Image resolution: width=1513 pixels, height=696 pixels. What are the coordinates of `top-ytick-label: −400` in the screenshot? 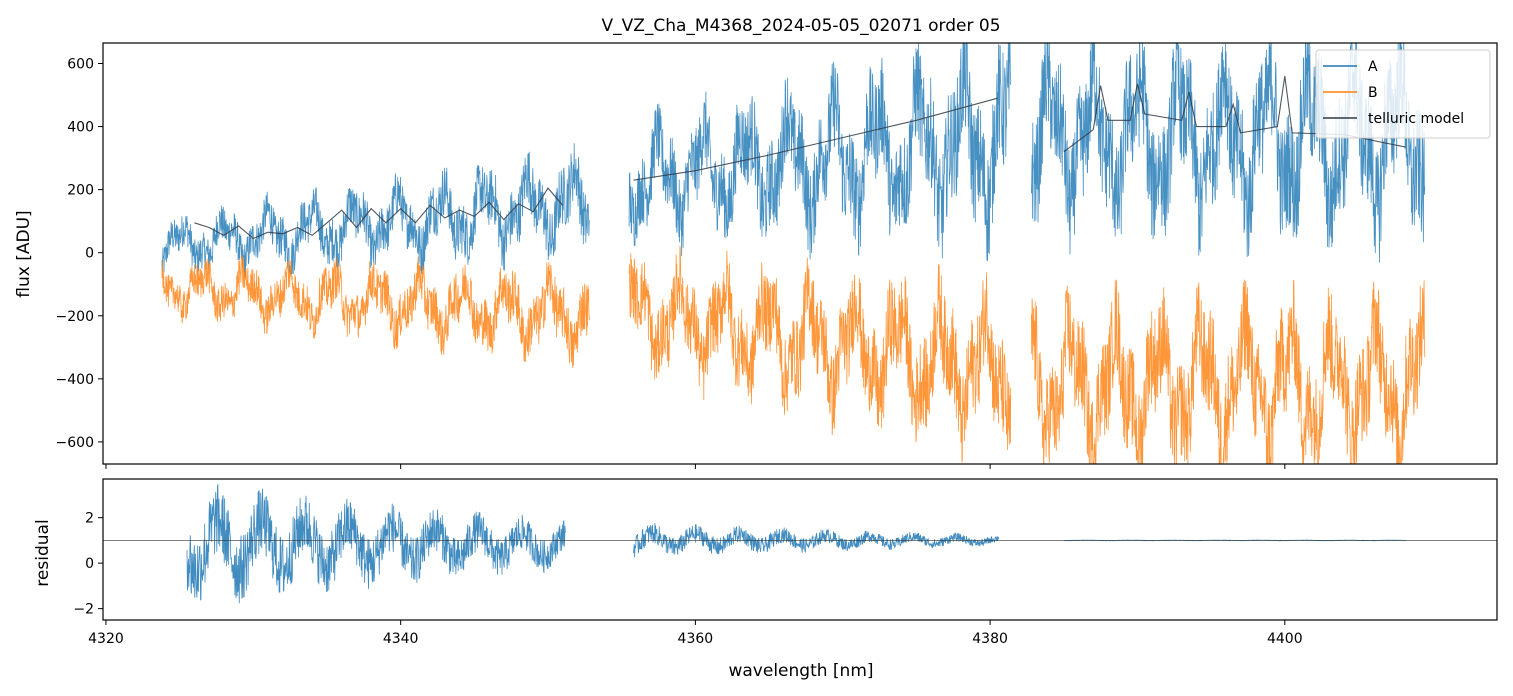 It's located at (75, 380).